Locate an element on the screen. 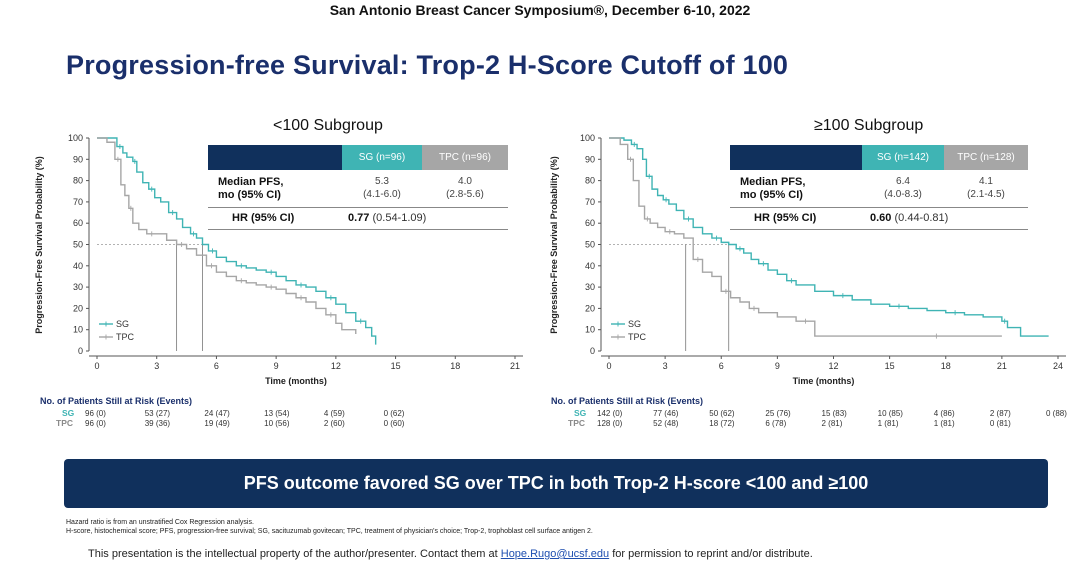 The height and width of the screenshot is (572, 1080). risk-cell-sg: 24 (47) is located at coordinates (217, 413).